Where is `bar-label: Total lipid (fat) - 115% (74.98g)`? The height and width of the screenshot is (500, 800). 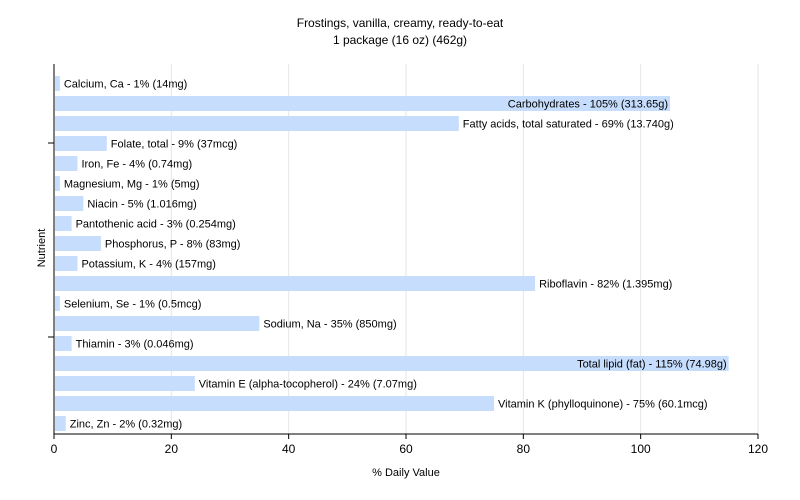
bar-label: Total lipid (fat) - 115% (74.98g) is located at coordinates (652, 365).